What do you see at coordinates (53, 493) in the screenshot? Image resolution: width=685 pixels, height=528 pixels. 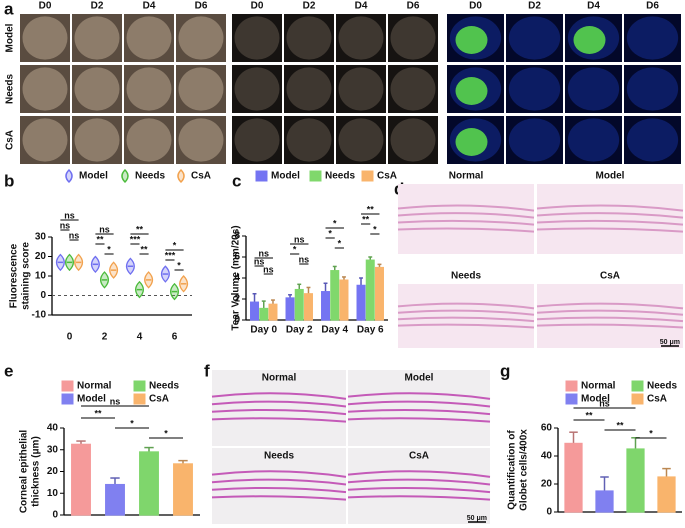 I see `y-tick-label: 10` at bounding box center [53, 493].